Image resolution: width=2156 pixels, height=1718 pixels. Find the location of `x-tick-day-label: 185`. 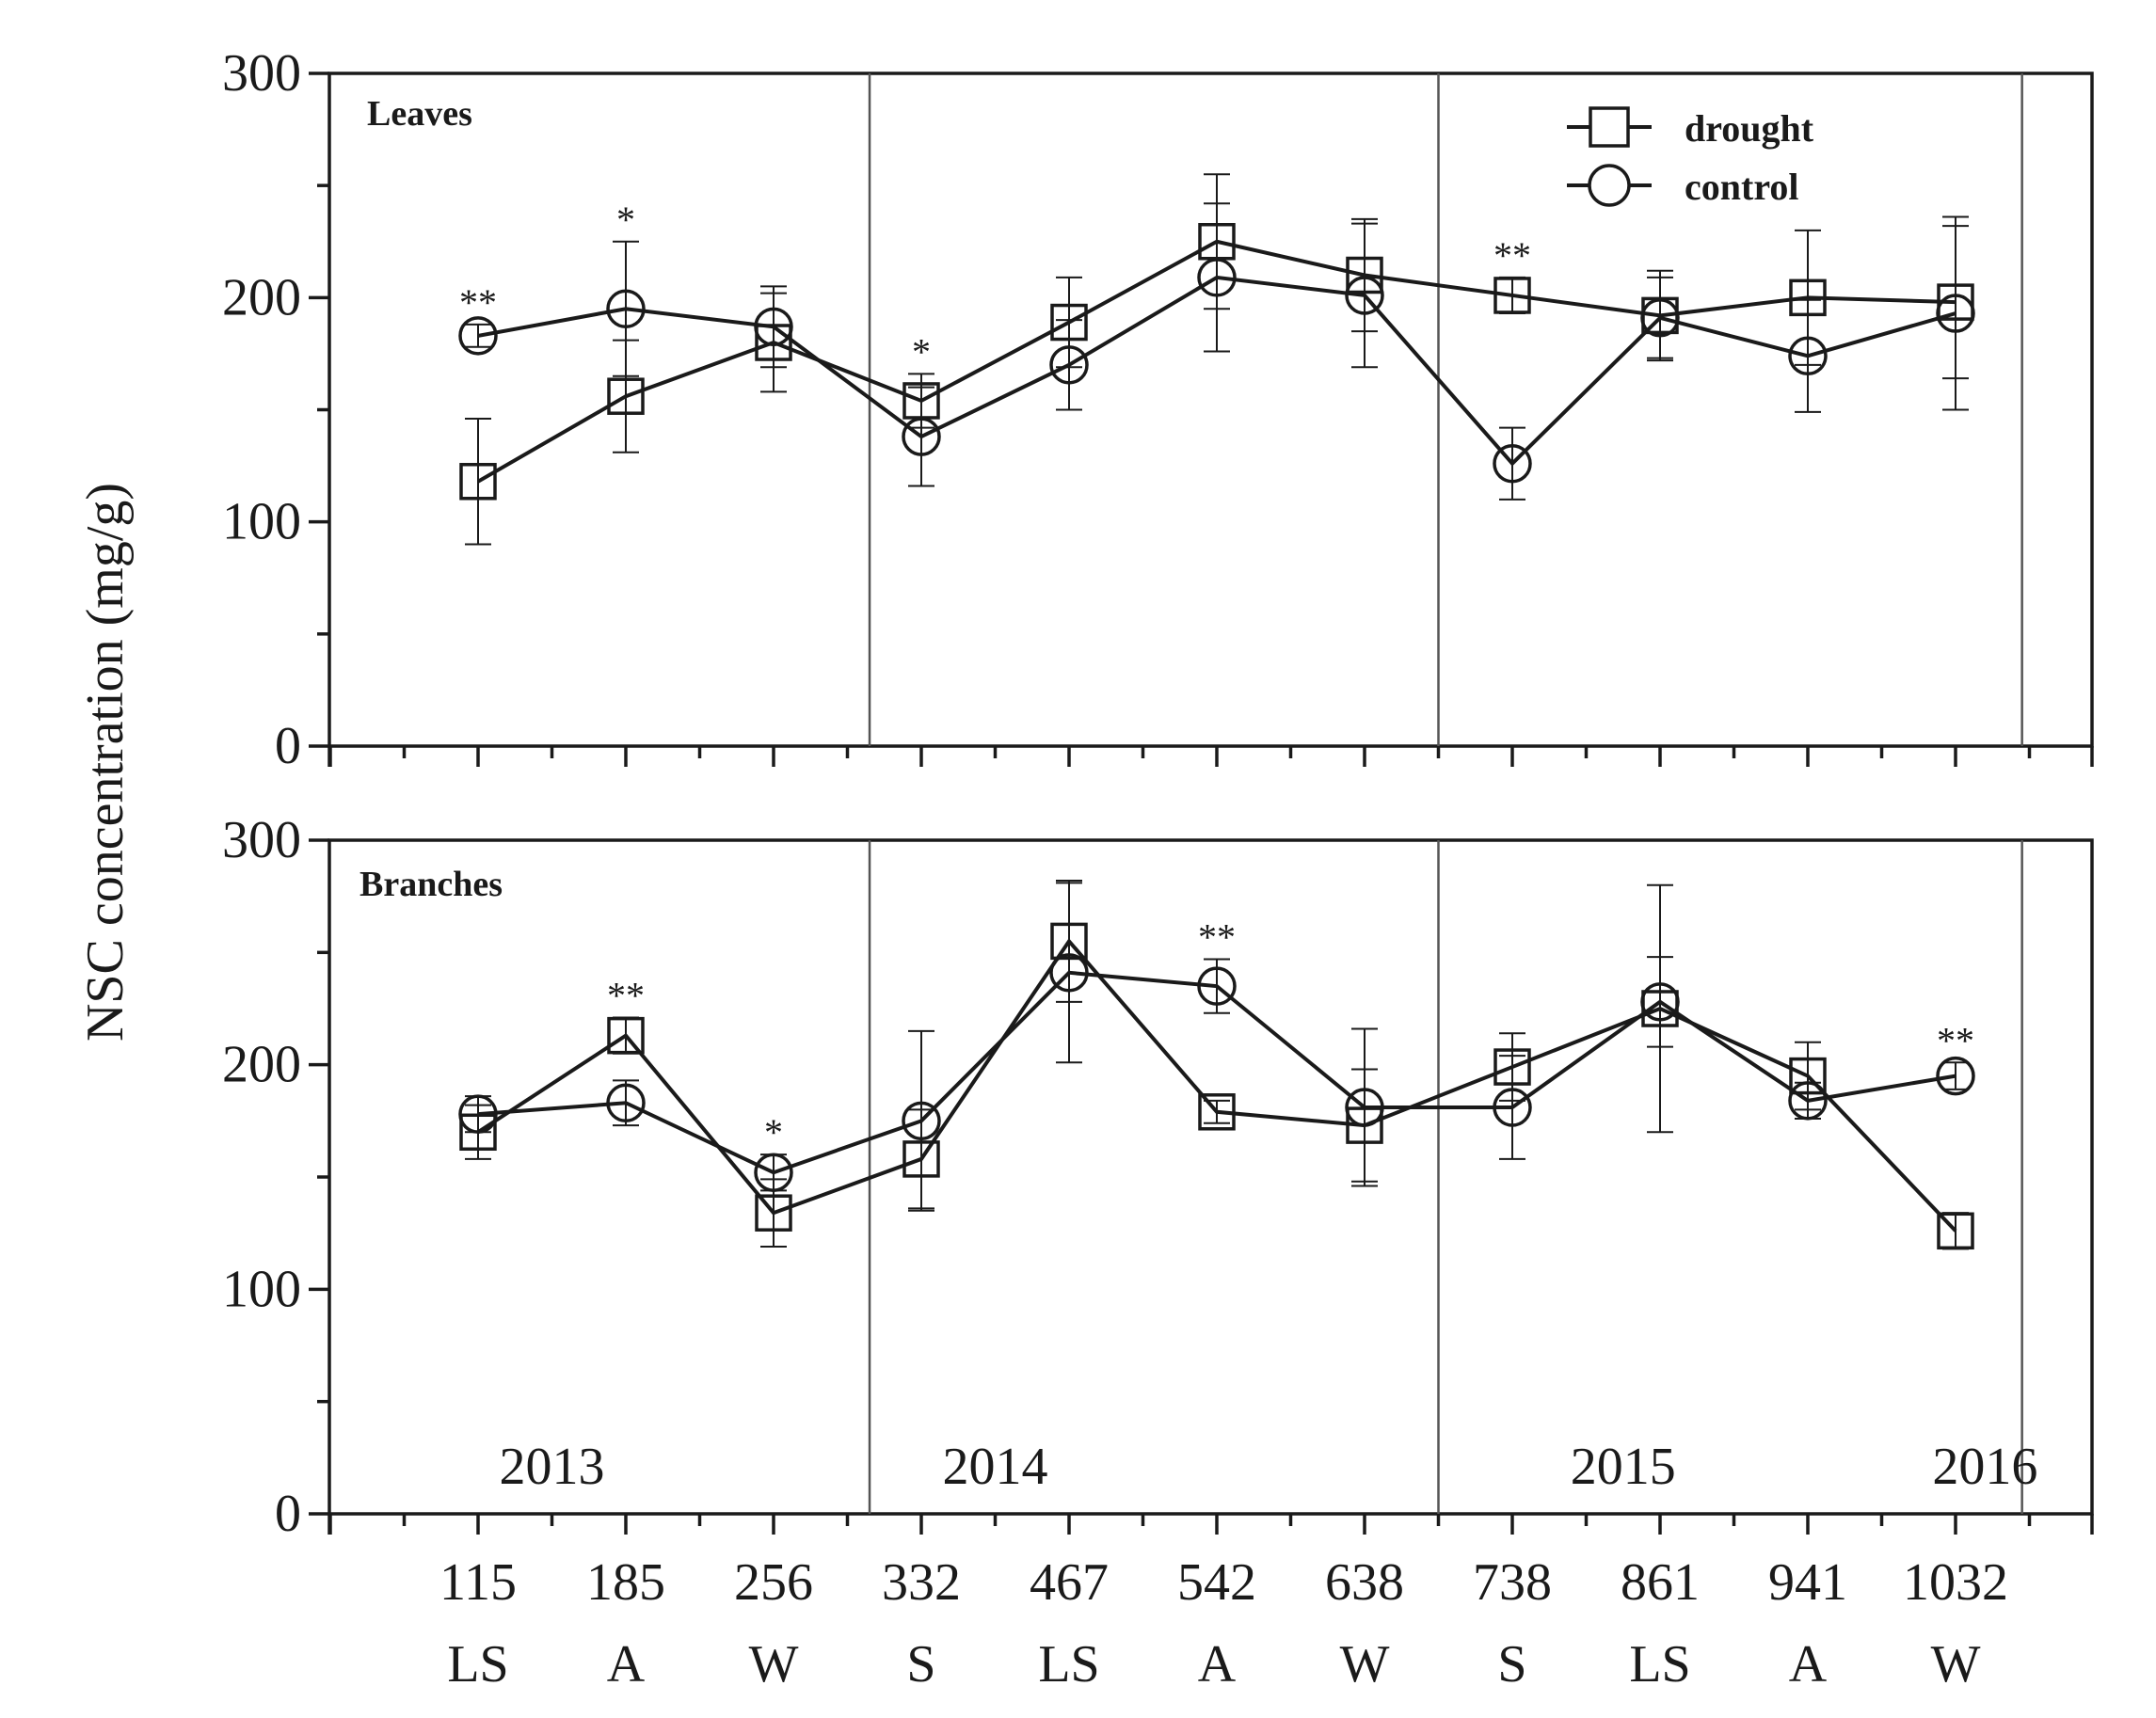

x-tick-day-label: 185 is located at coordinates (625, 1582).